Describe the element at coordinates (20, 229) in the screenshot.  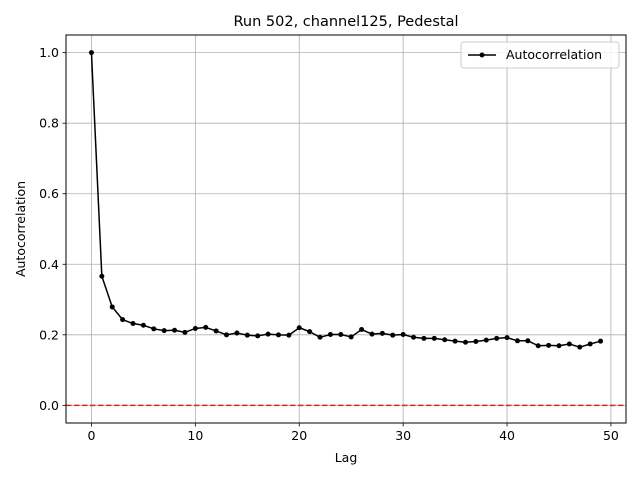
I see `y-axis-label: Autocorrelation` at that location.